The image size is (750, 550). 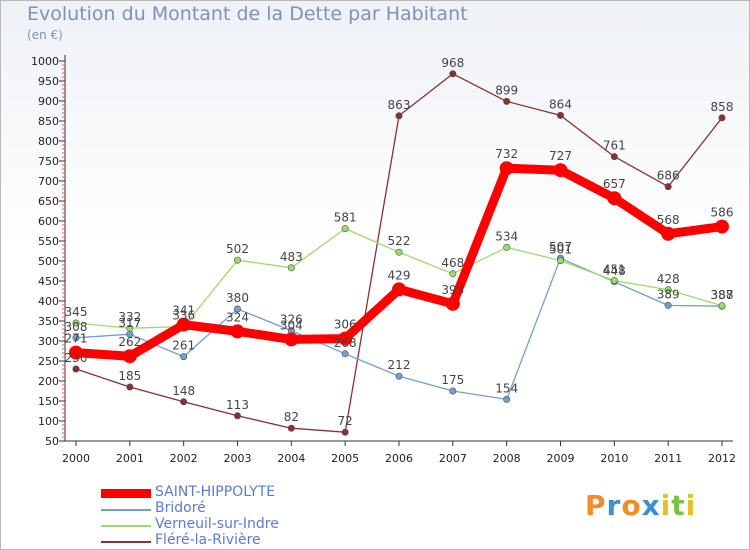 I want to click on data-label: 306, so click(x=345, y=325).